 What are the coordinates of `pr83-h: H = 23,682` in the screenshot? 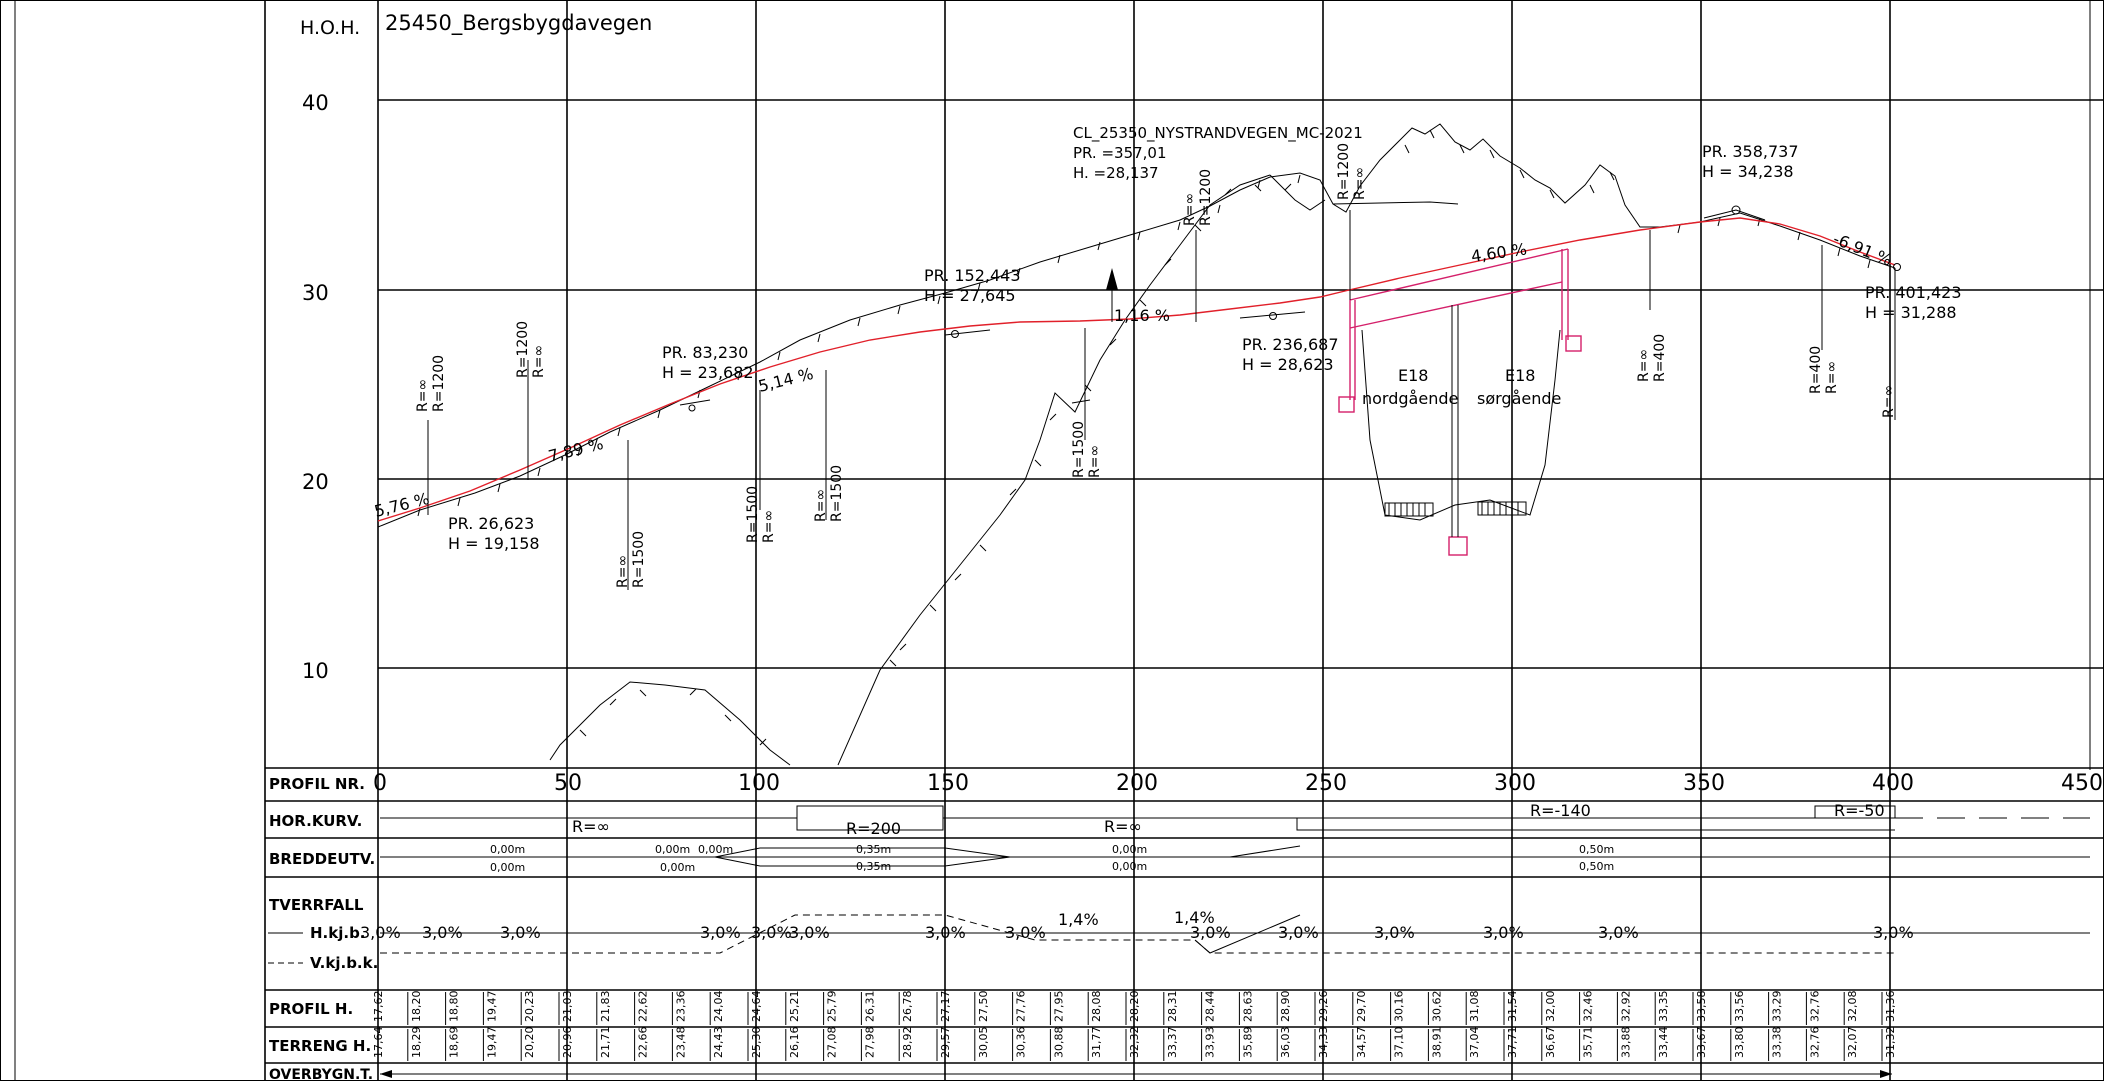 It's located at (708, 372).